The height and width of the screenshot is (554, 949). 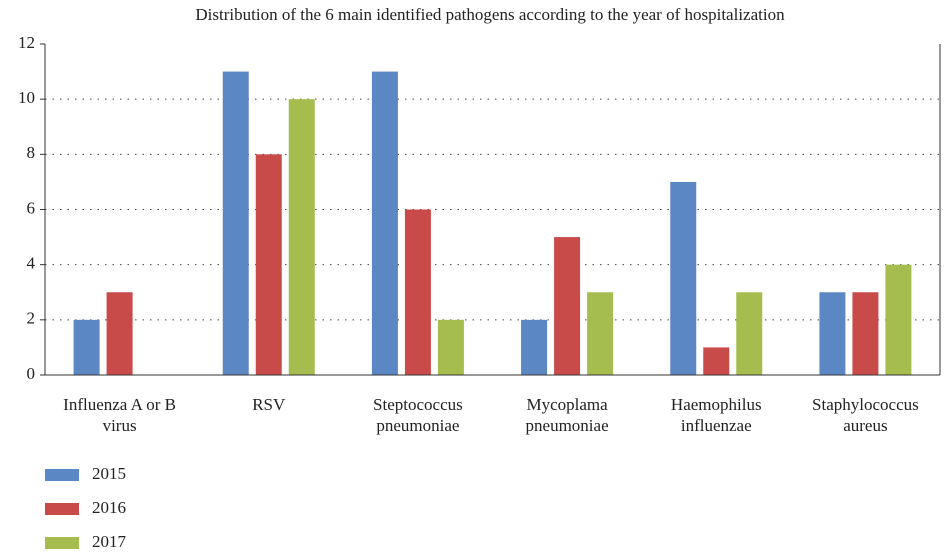 I want to click on y-tick-label: 2, so click(x=31, y=318).